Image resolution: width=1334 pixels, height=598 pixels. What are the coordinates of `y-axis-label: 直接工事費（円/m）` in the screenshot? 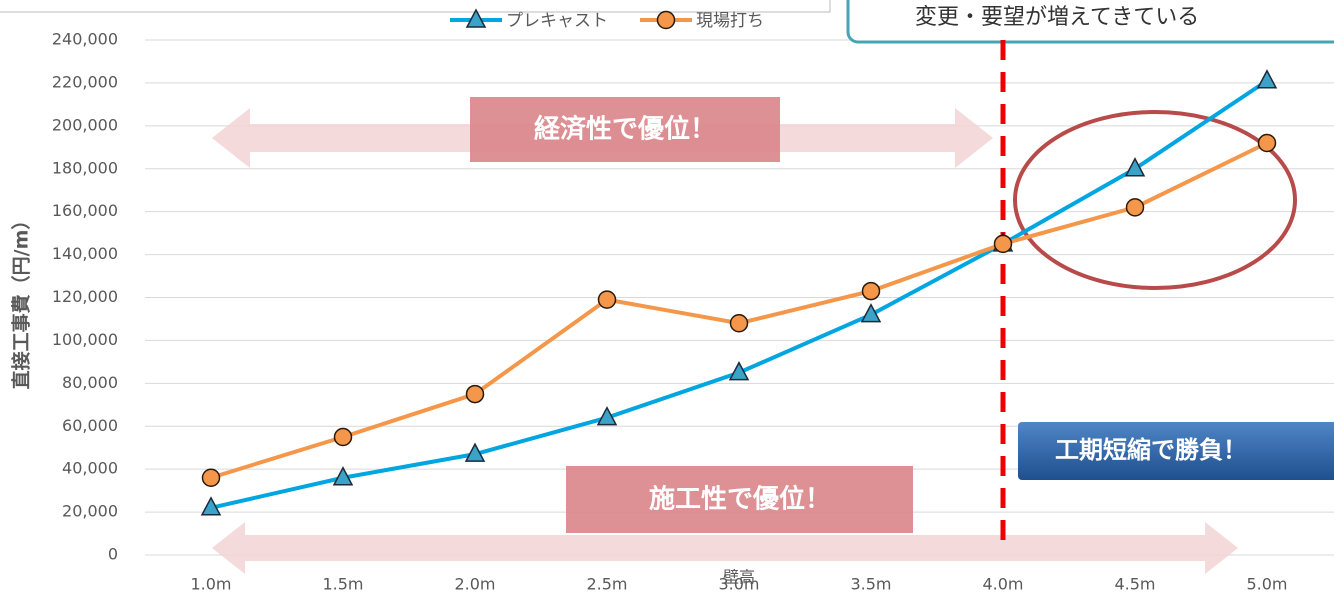 It's located at (21, 300).